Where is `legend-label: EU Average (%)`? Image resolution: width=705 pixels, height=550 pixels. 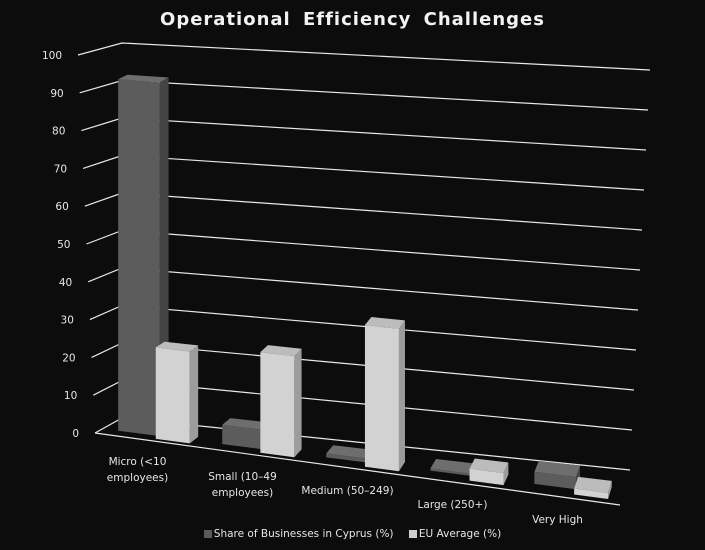
legend-label: EU Average (%) is located at coordinates (460, 534).